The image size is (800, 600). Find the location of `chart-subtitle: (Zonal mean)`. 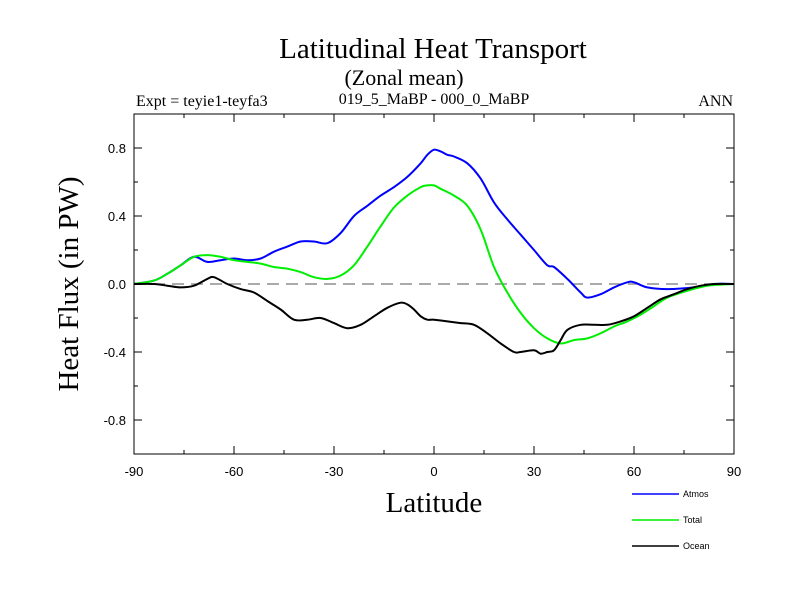

chart-subtitle: (Zonal mean) is located at coordinates (403, 77).